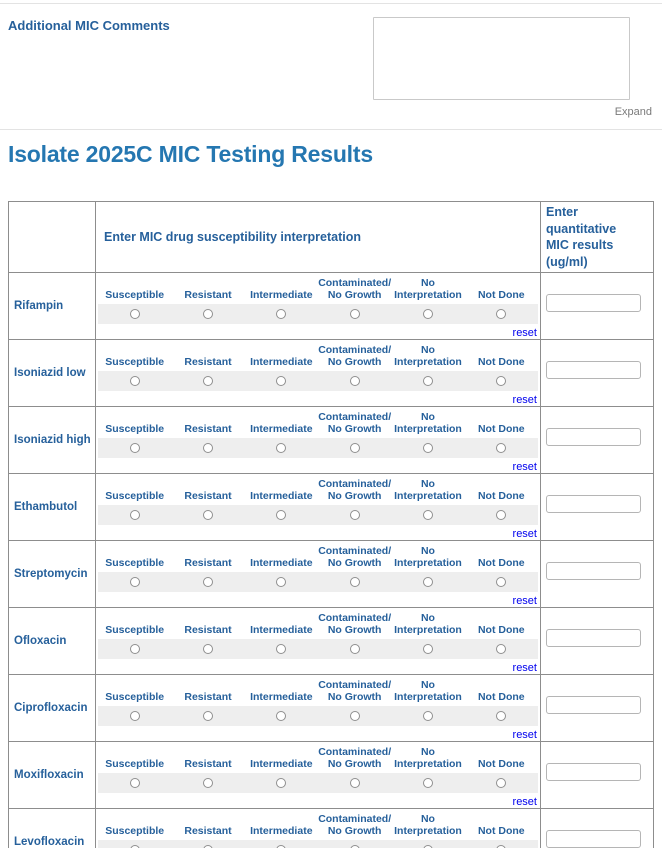 The image size is (662, 848). Describe the element at coordinates (524, 333) in the screenshot. I see `reset-link-rifampin: reset` at that location.